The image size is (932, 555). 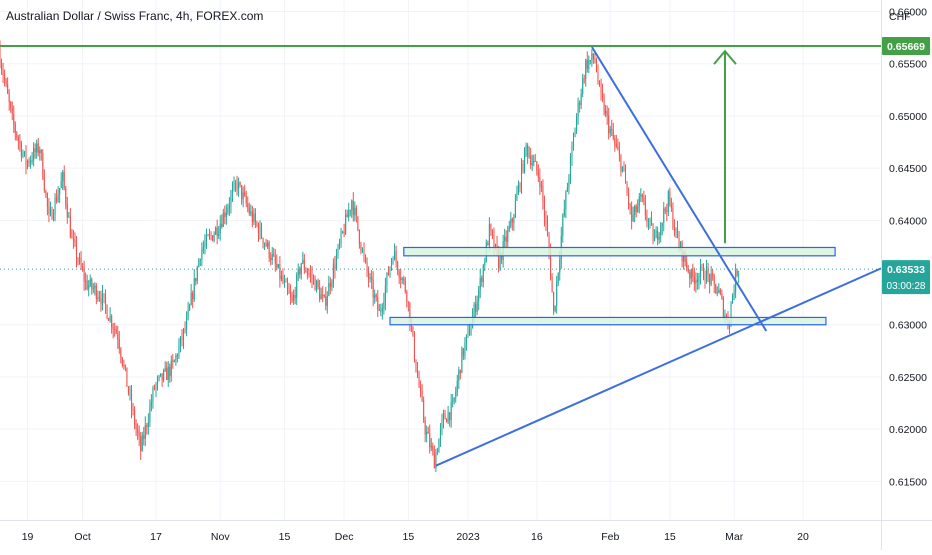 What do you see at coordinates (28, 537) in the screenshot?
I see `time-tick-label: 19` at bounding box center [28, 537].